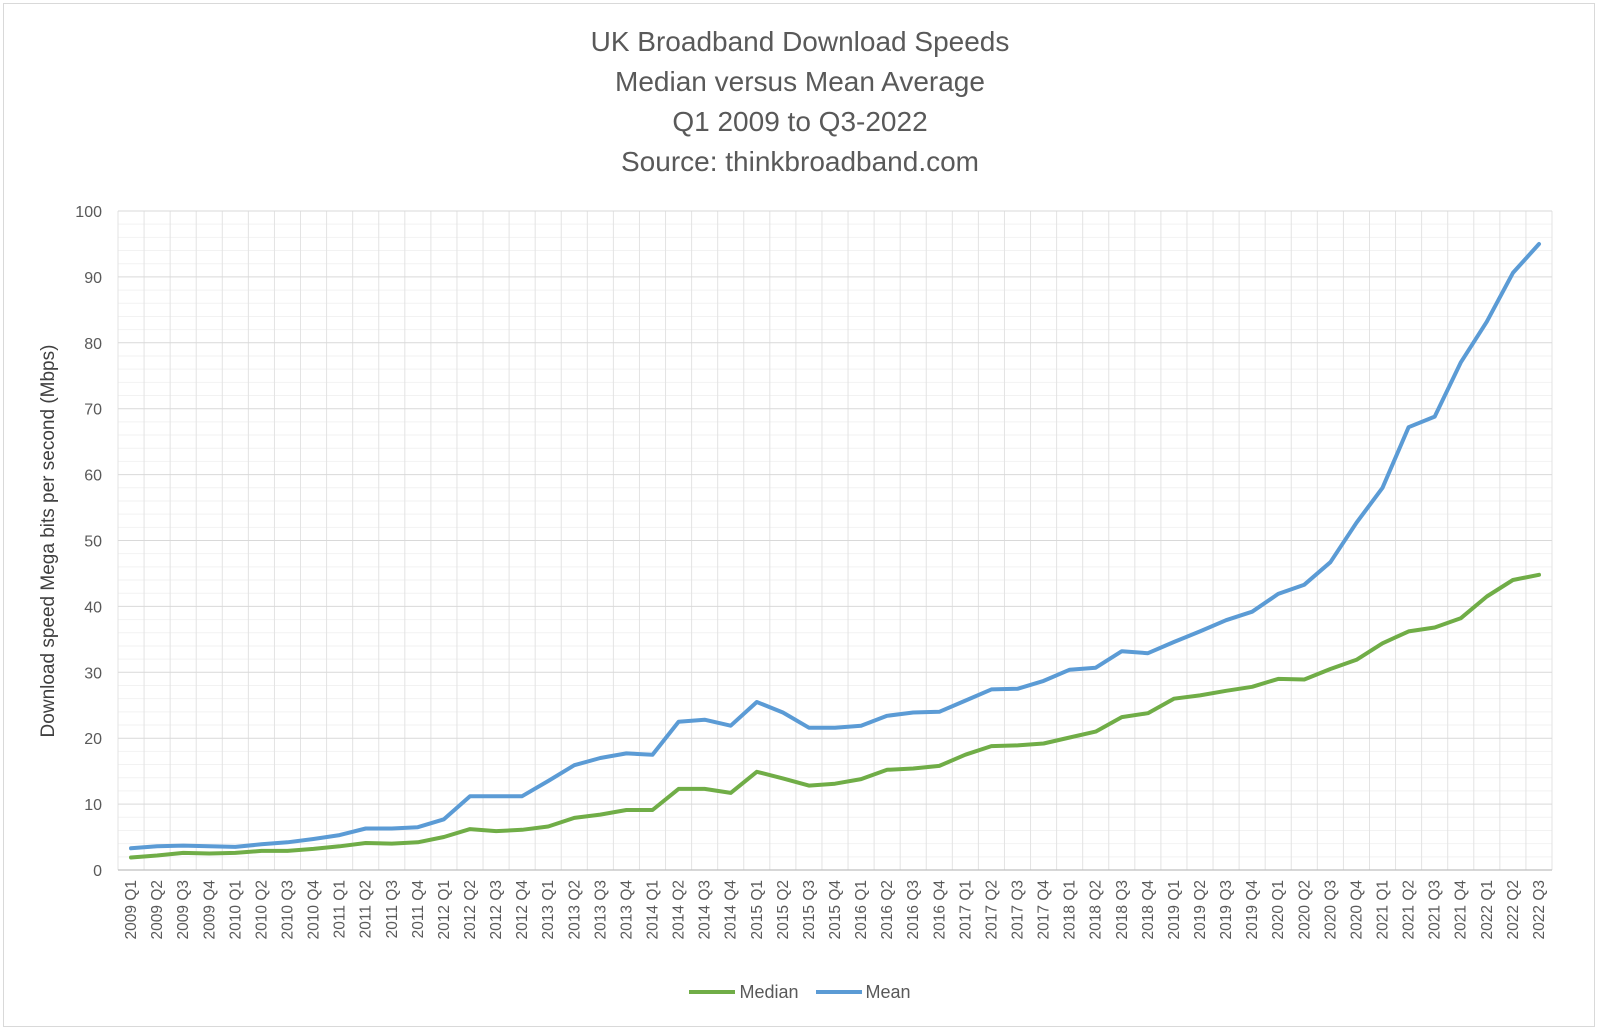 The image size is (1600, 1032). Describe the element at coordinates (757, 909) in the screenshot. I see `x-tick-label: 2015 Q1` at that location.